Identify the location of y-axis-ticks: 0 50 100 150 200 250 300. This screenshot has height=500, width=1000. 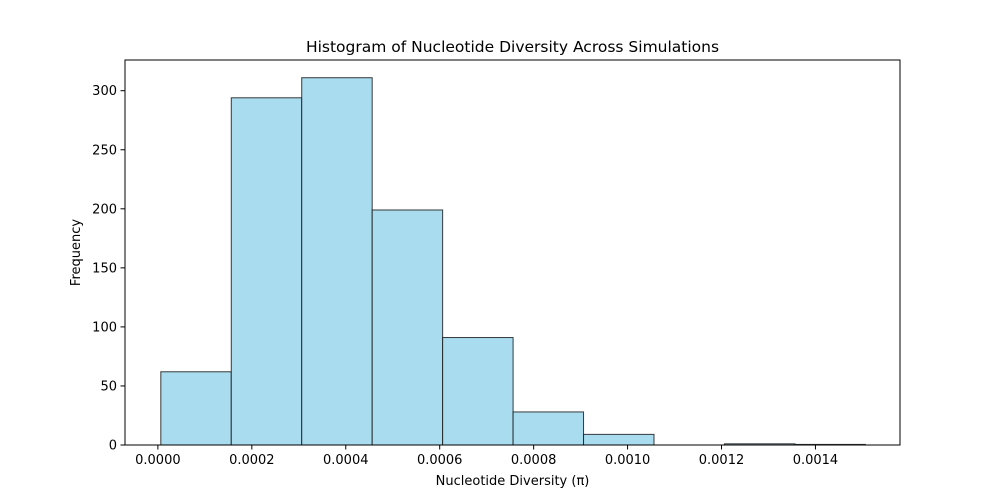
(108, 269).